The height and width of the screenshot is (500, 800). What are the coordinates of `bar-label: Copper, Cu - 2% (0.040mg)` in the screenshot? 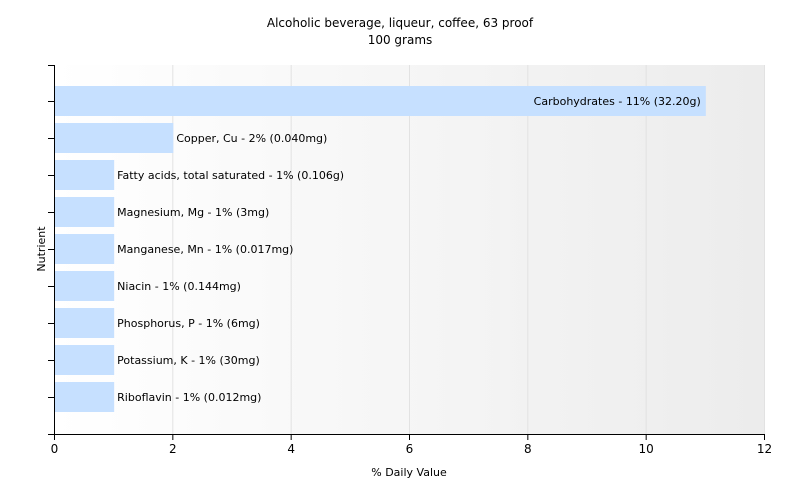 It's located at (251, 138).